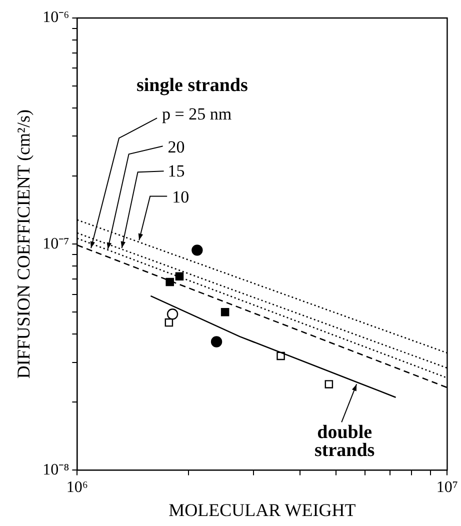  Describe the element at coordinates (56, 469) in the screenshot. I see `y-tick-label: 10⁻⁸` at that location.